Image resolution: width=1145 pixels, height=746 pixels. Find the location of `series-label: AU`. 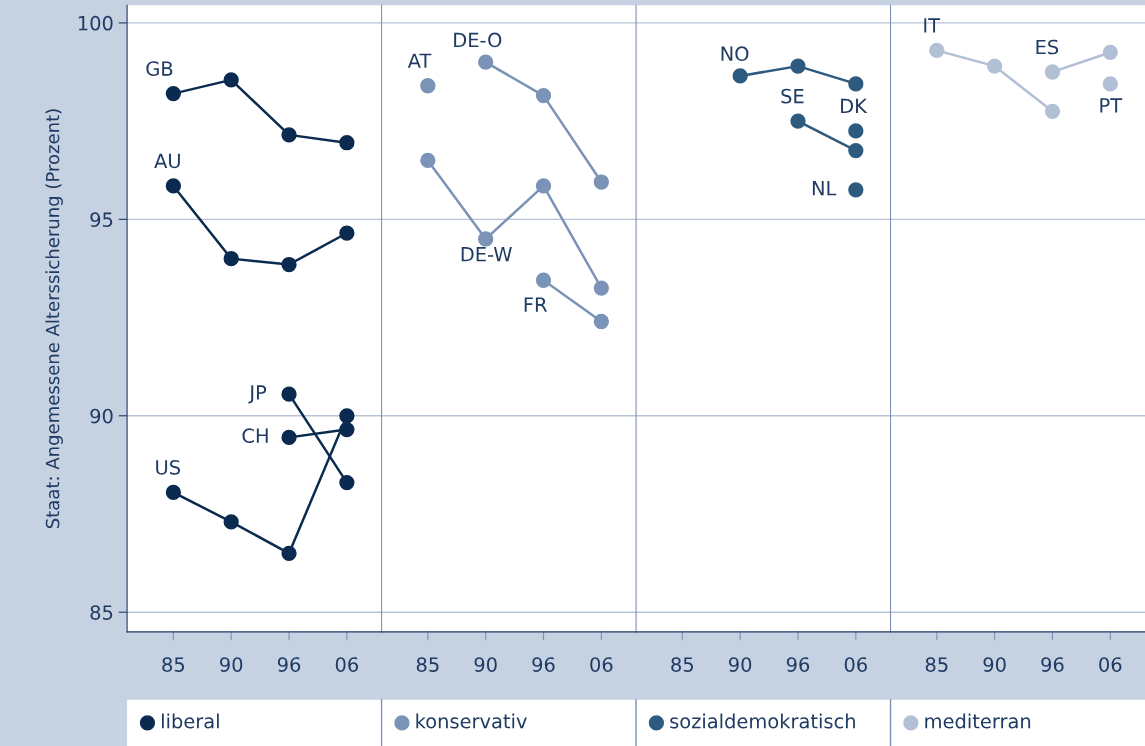

series-label: AU is located at coordinates (167, 161).